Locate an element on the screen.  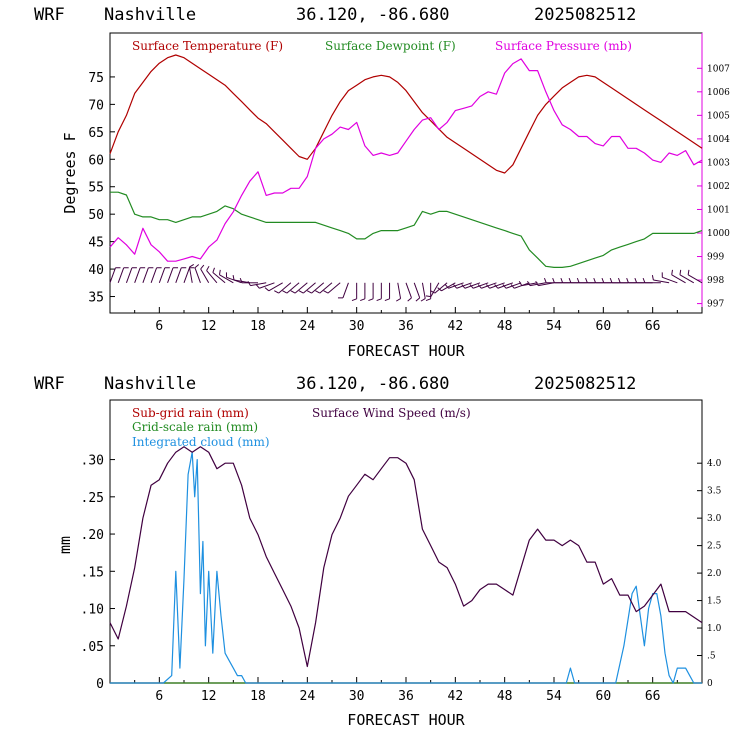
x-tick-label: 30 is located at coordinates (357, 696).